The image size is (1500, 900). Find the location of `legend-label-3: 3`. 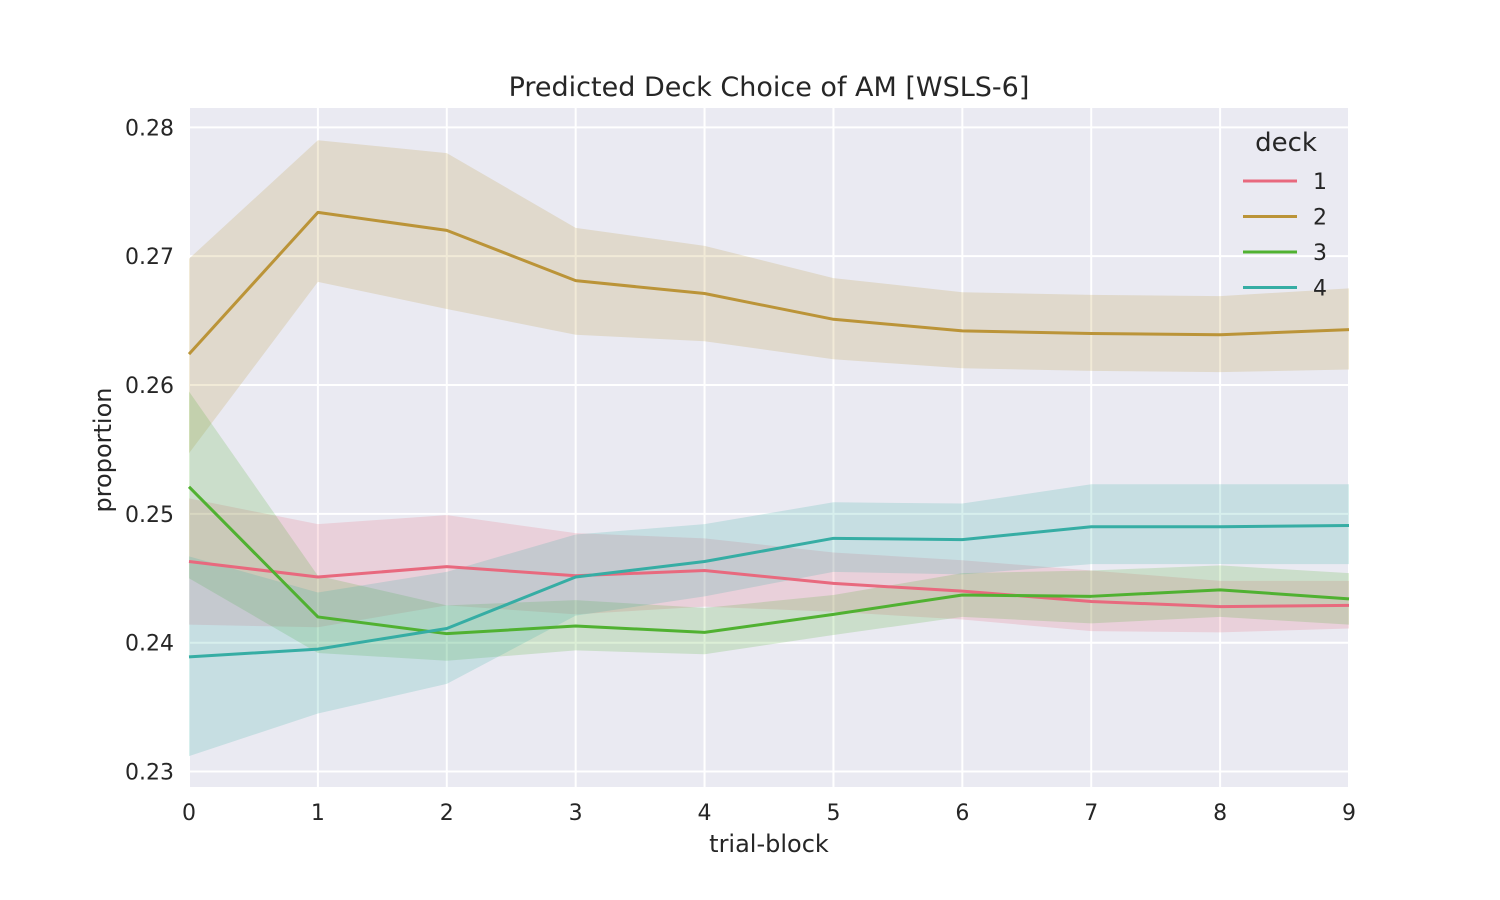

legend-label-3: 3 is located at coordinates (1320, 253).